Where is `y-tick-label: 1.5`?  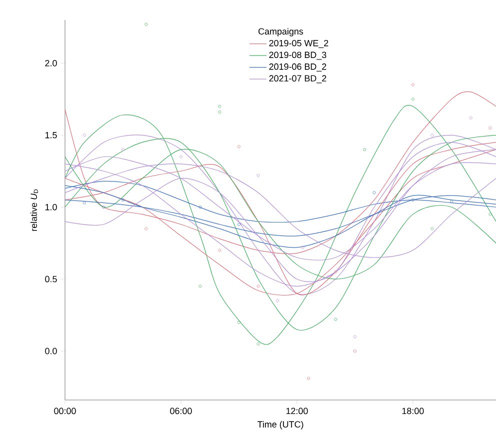 y-tick-label: 1.5 is located at coordinates (51, 135).